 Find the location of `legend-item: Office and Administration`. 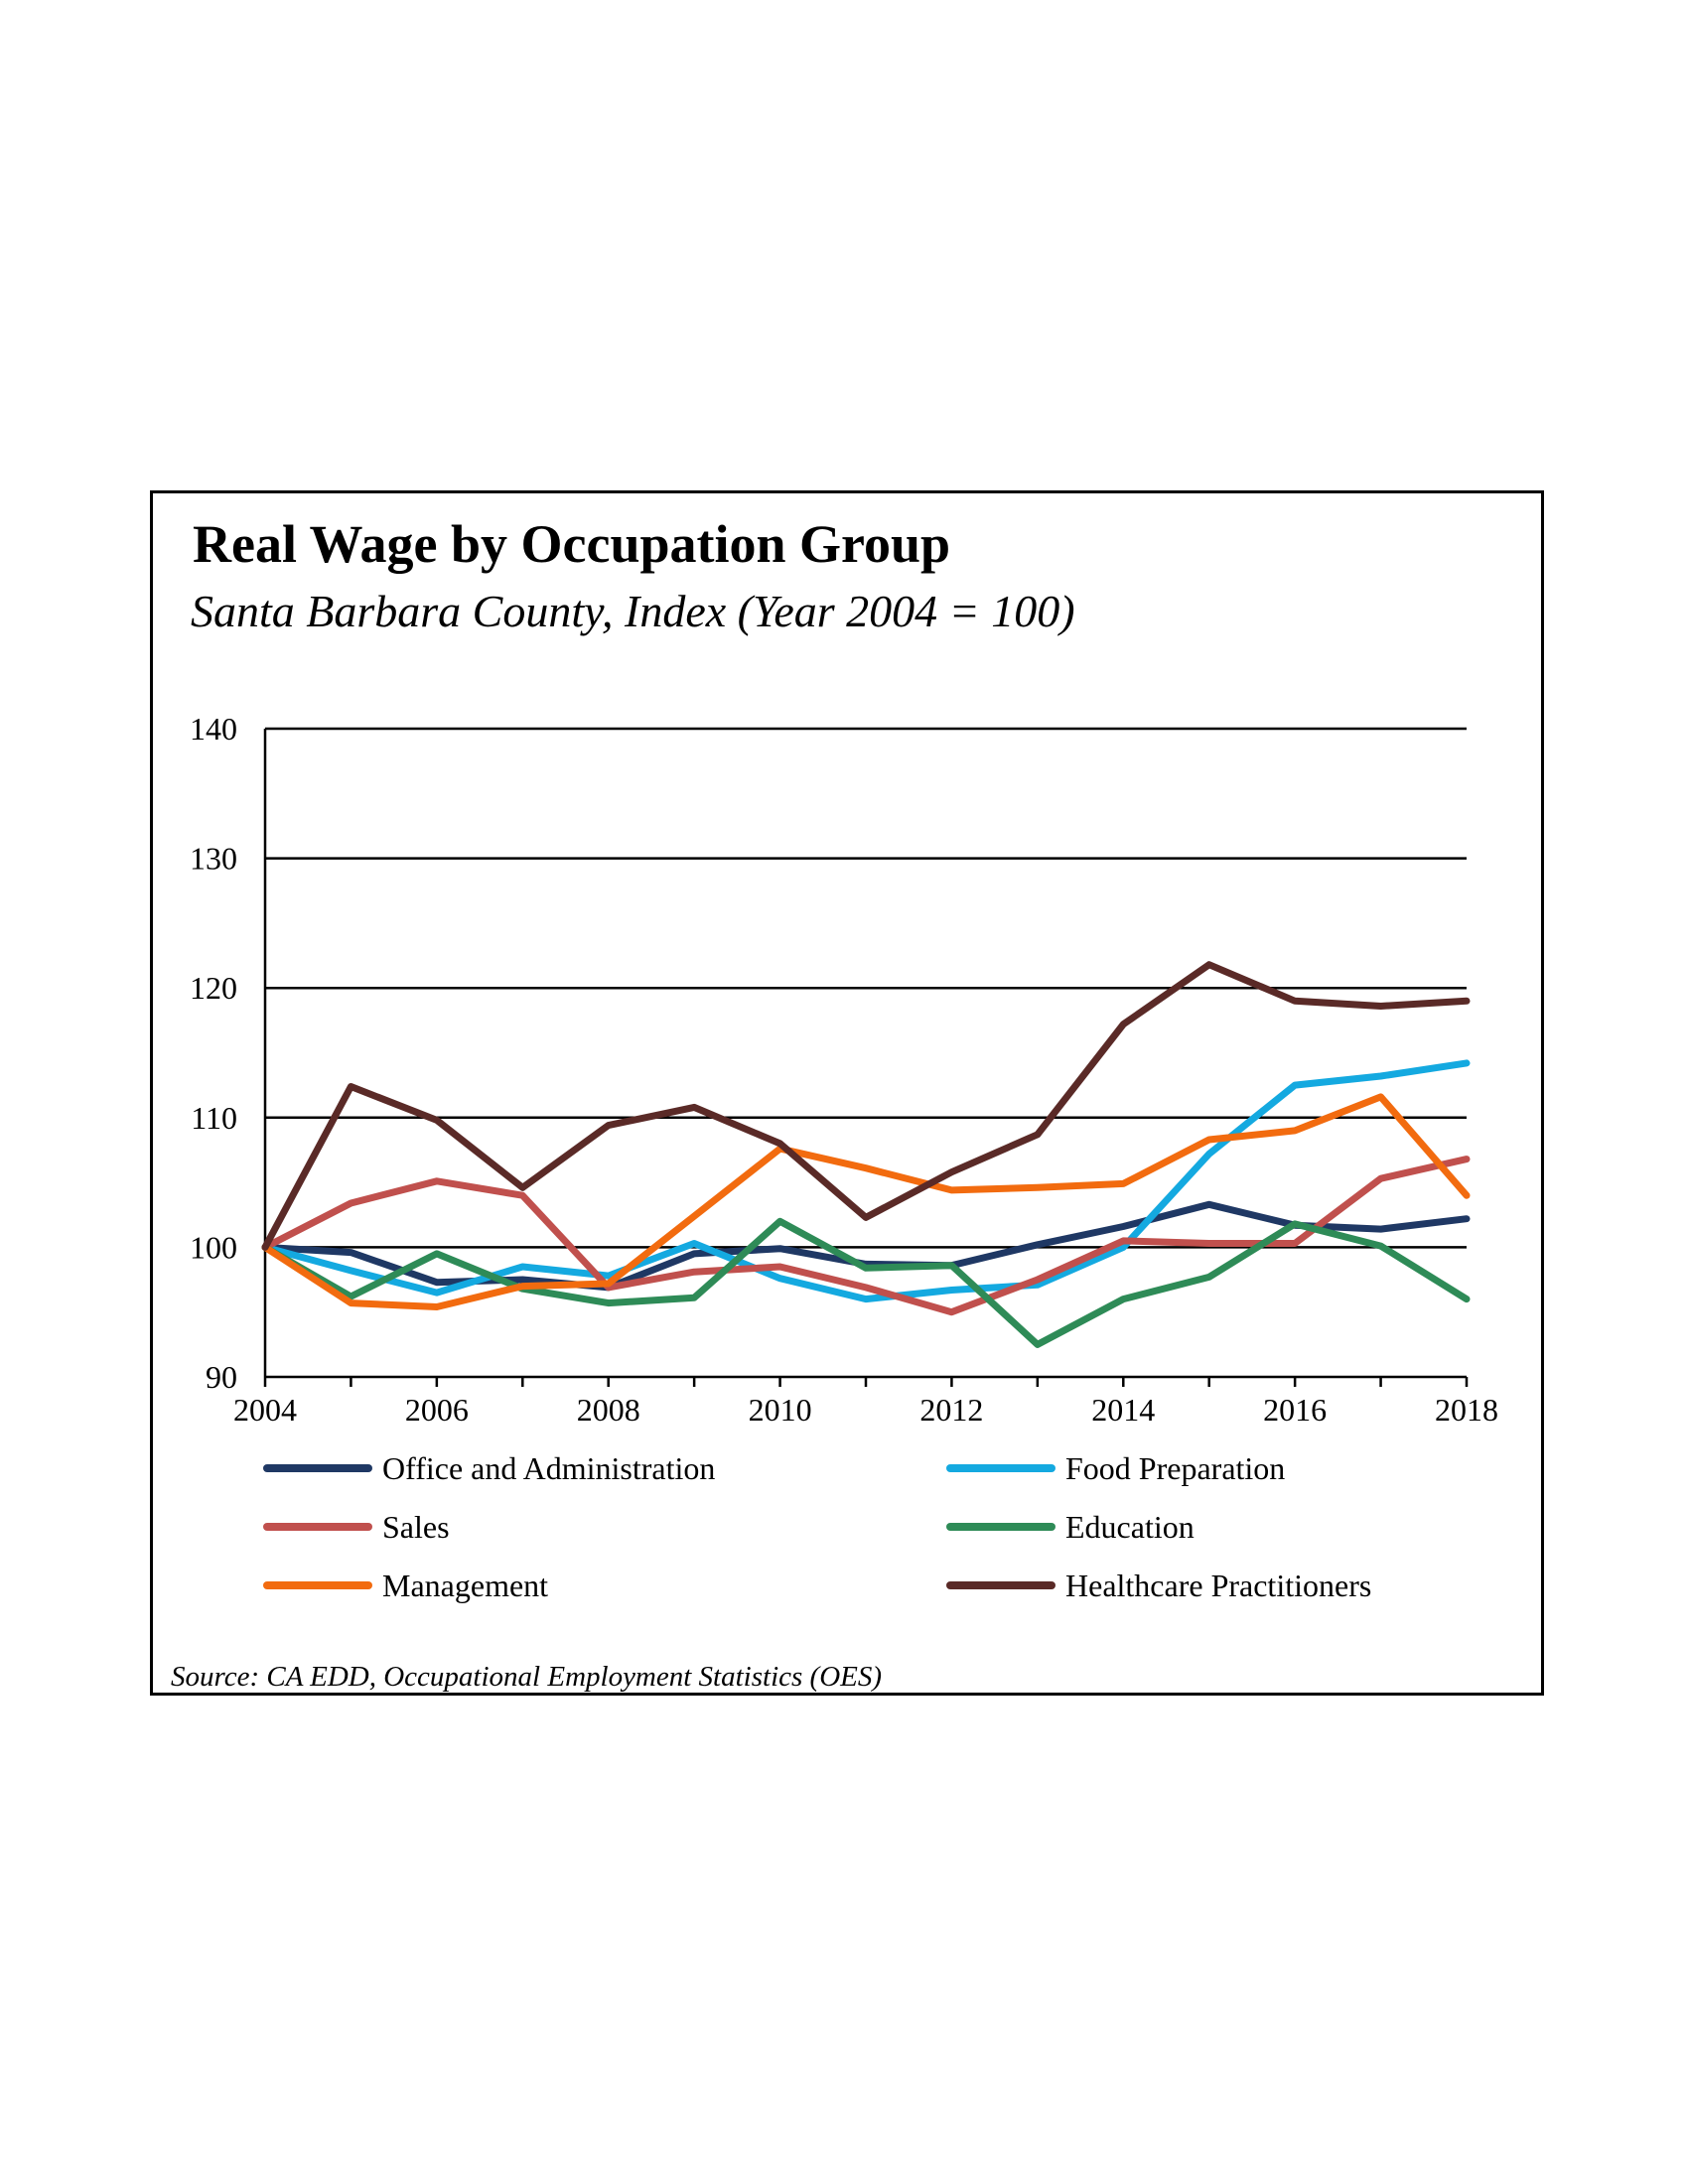

legend-item: Office and Administration is located at coordinates (489, 1468).